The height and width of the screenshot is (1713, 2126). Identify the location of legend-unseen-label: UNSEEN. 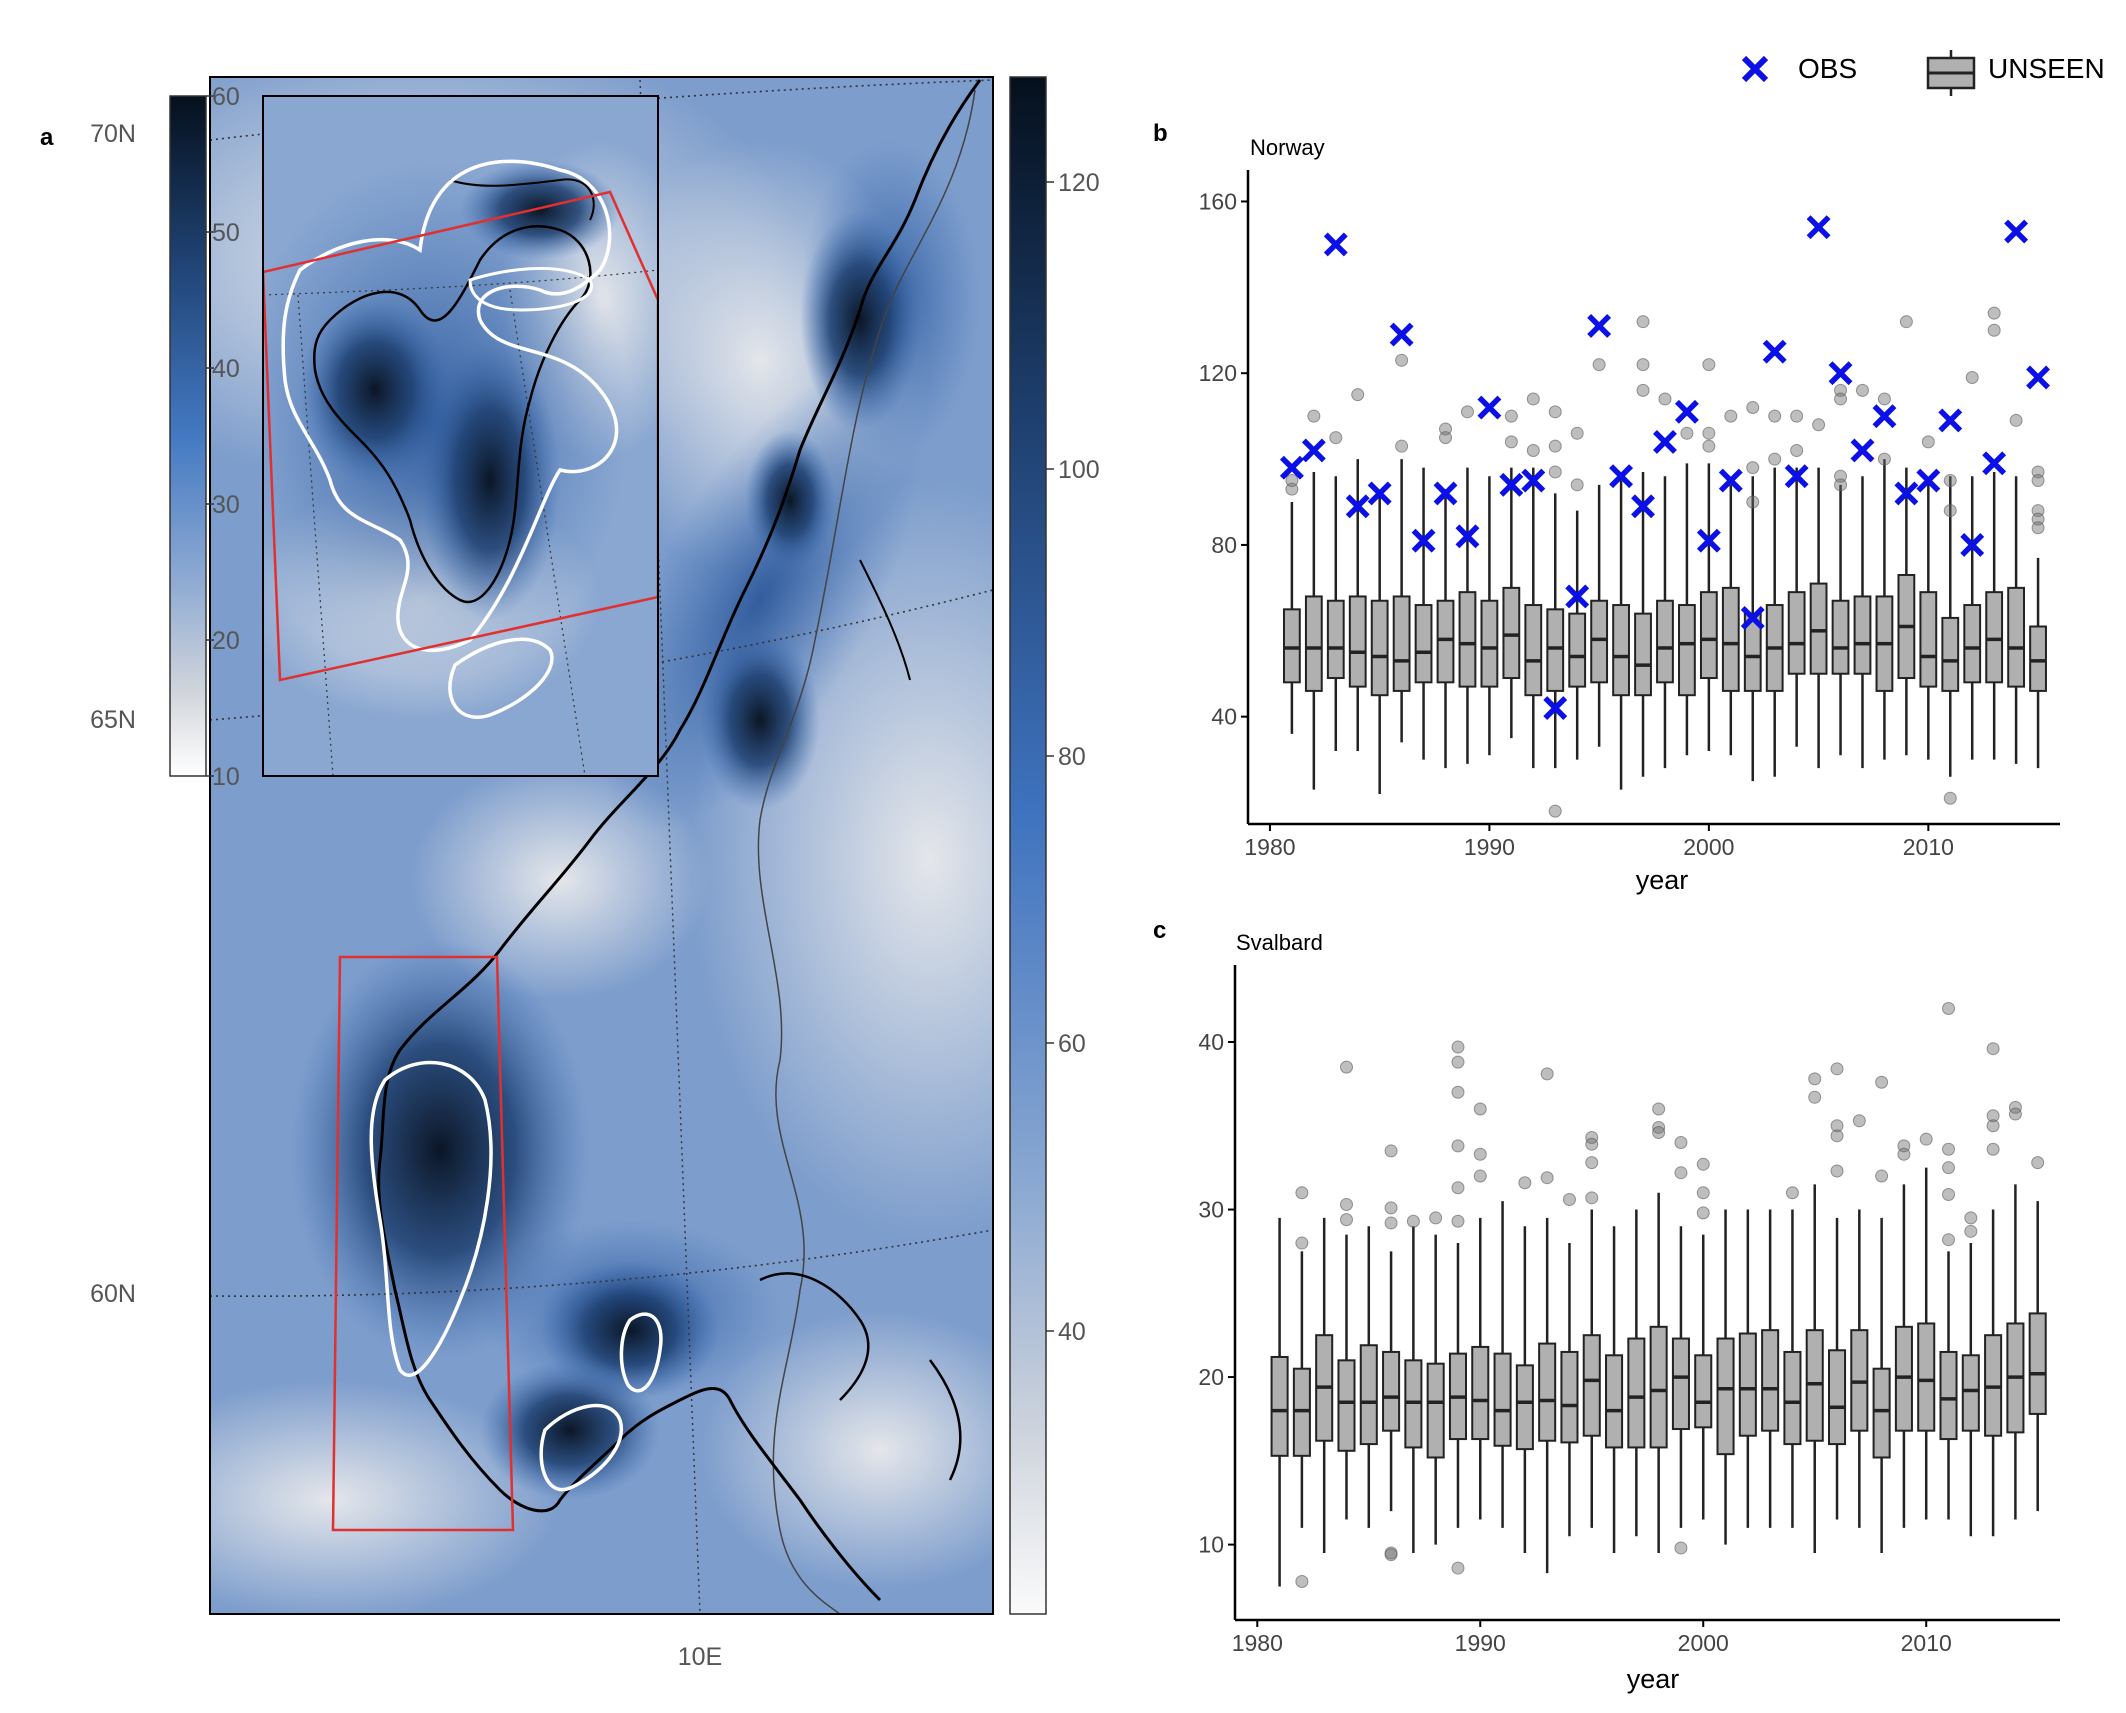
(2046, 68).